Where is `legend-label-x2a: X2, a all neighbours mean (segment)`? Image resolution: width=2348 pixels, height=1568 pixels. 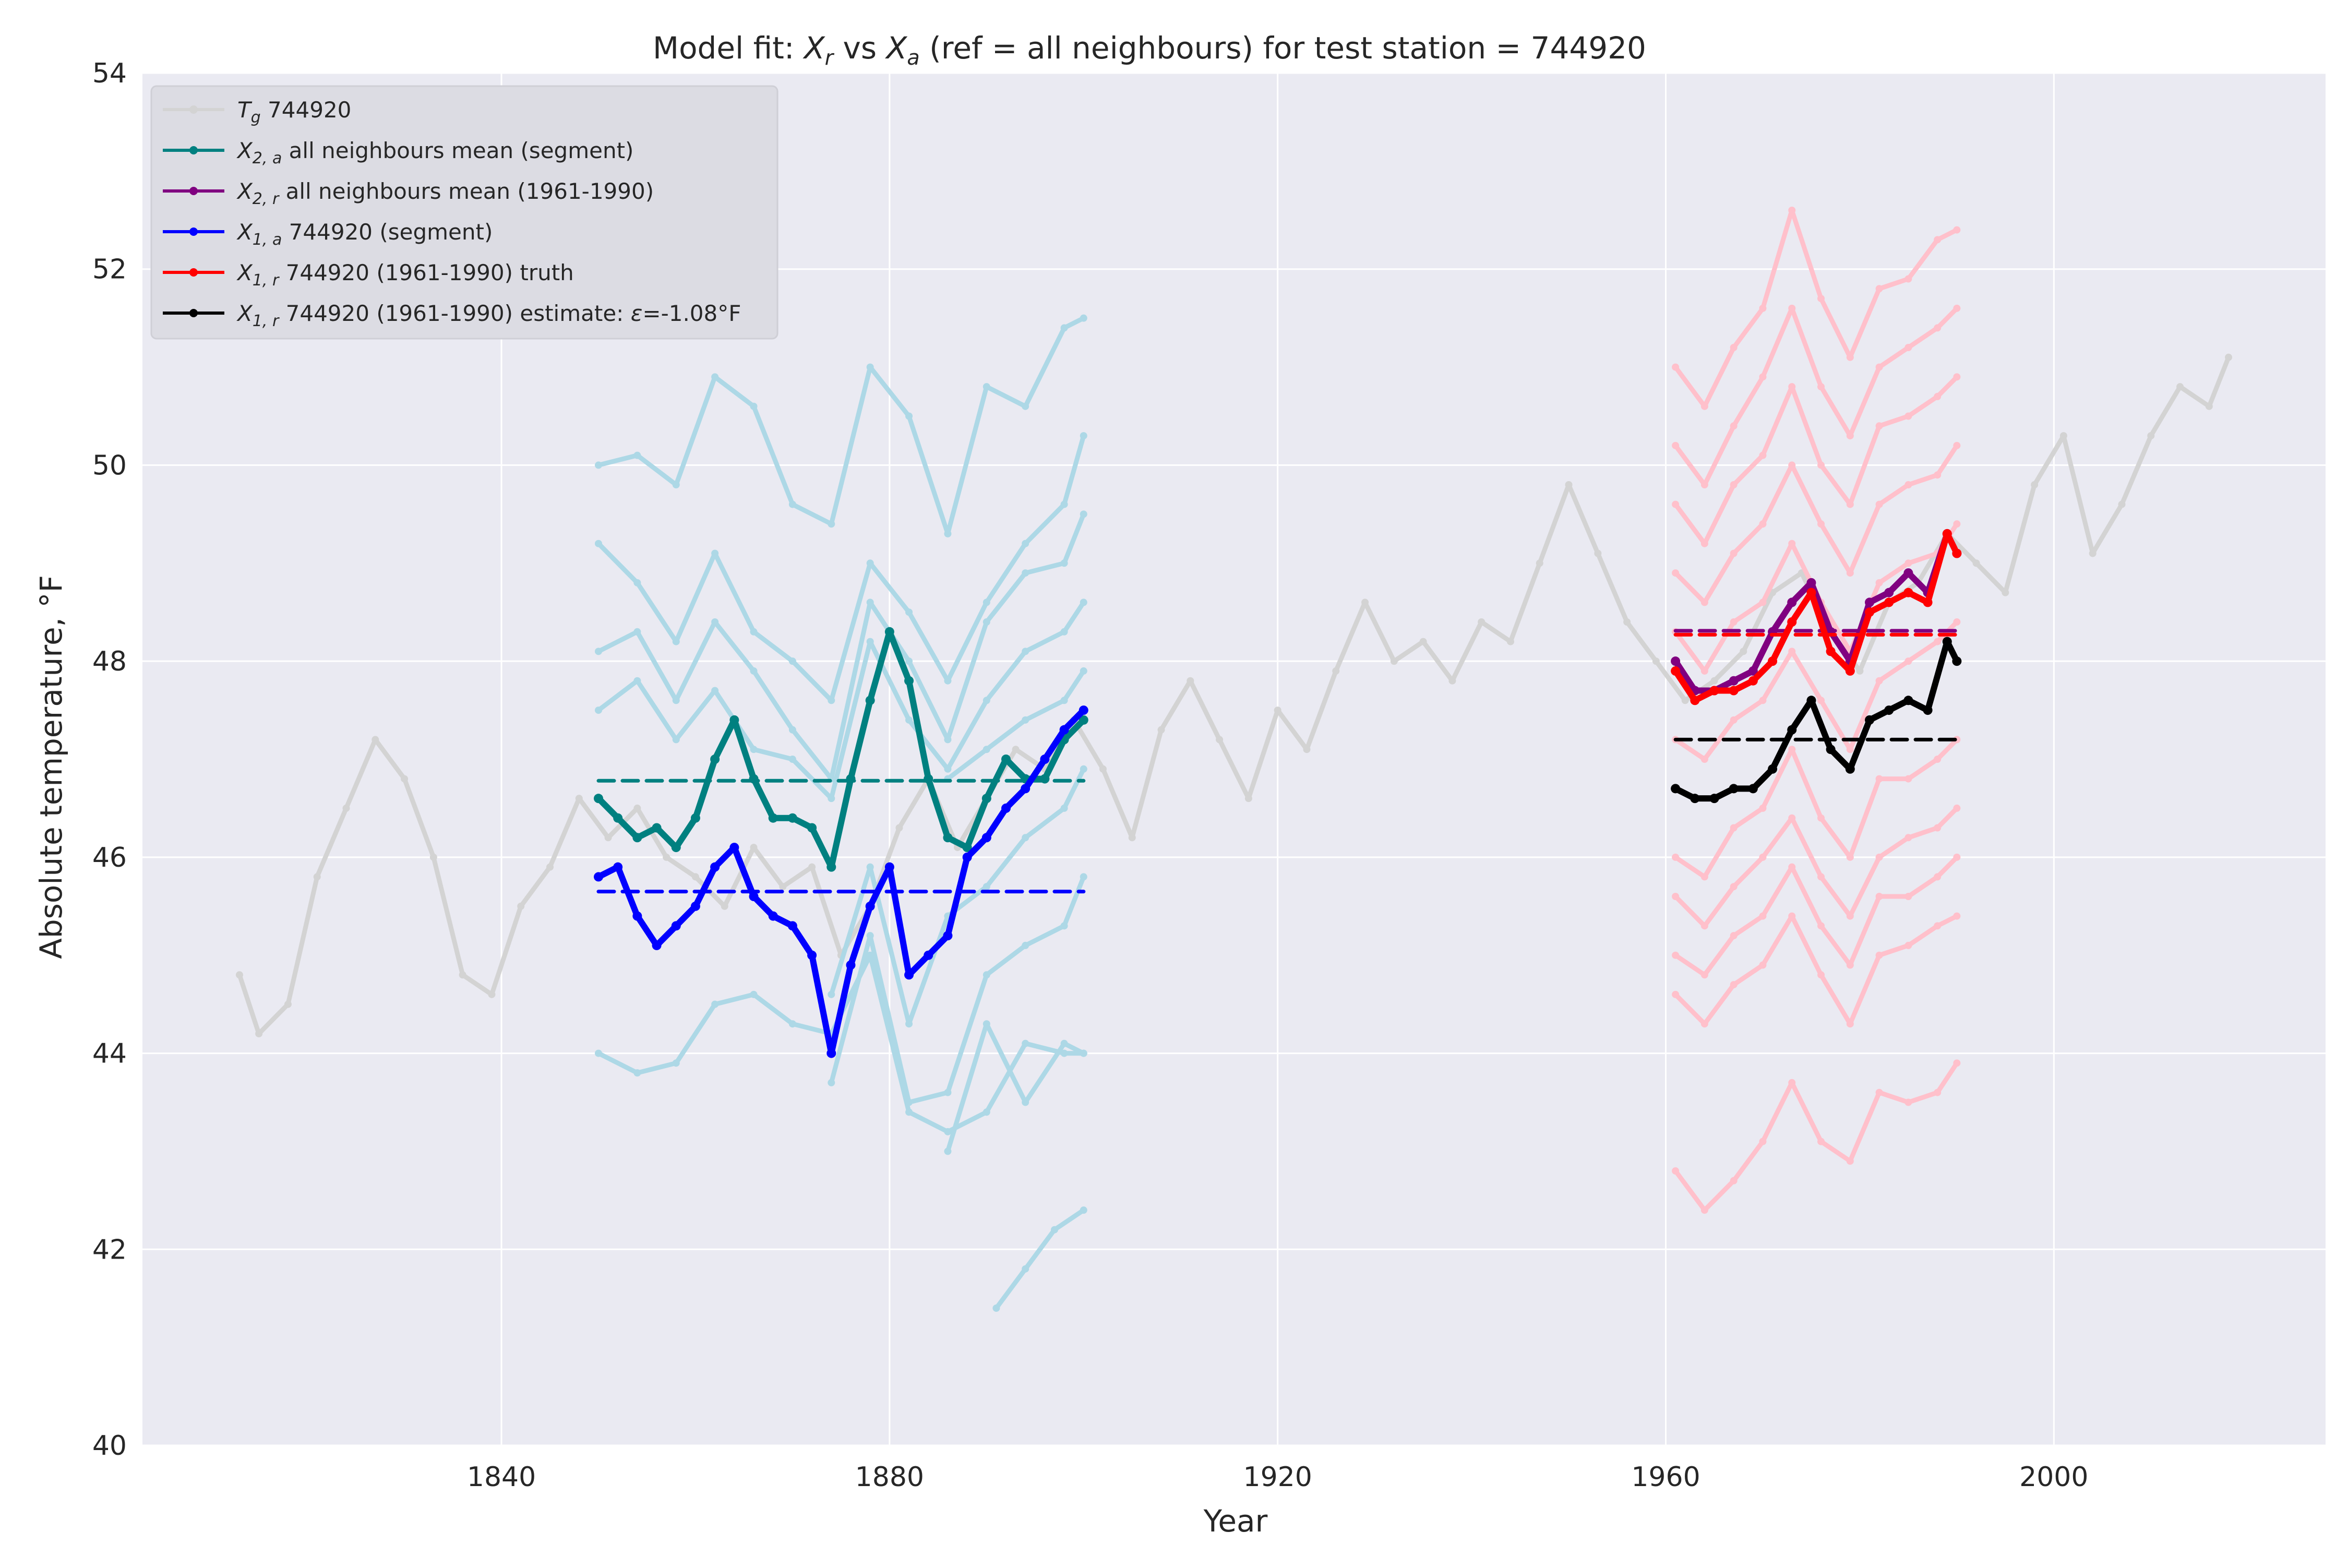
legend-label-x2a: X2, a all neighbours mean (segment) is located at coordinates (434, 152).